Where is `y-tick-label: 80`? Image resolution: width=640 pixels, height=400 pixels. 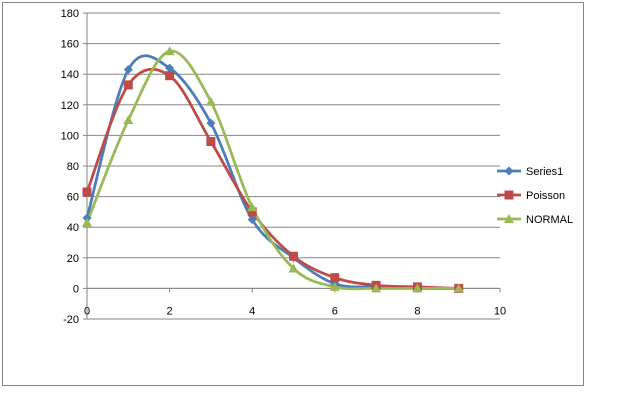
y-tick-label: 80 is located at coordinates (73, 167).